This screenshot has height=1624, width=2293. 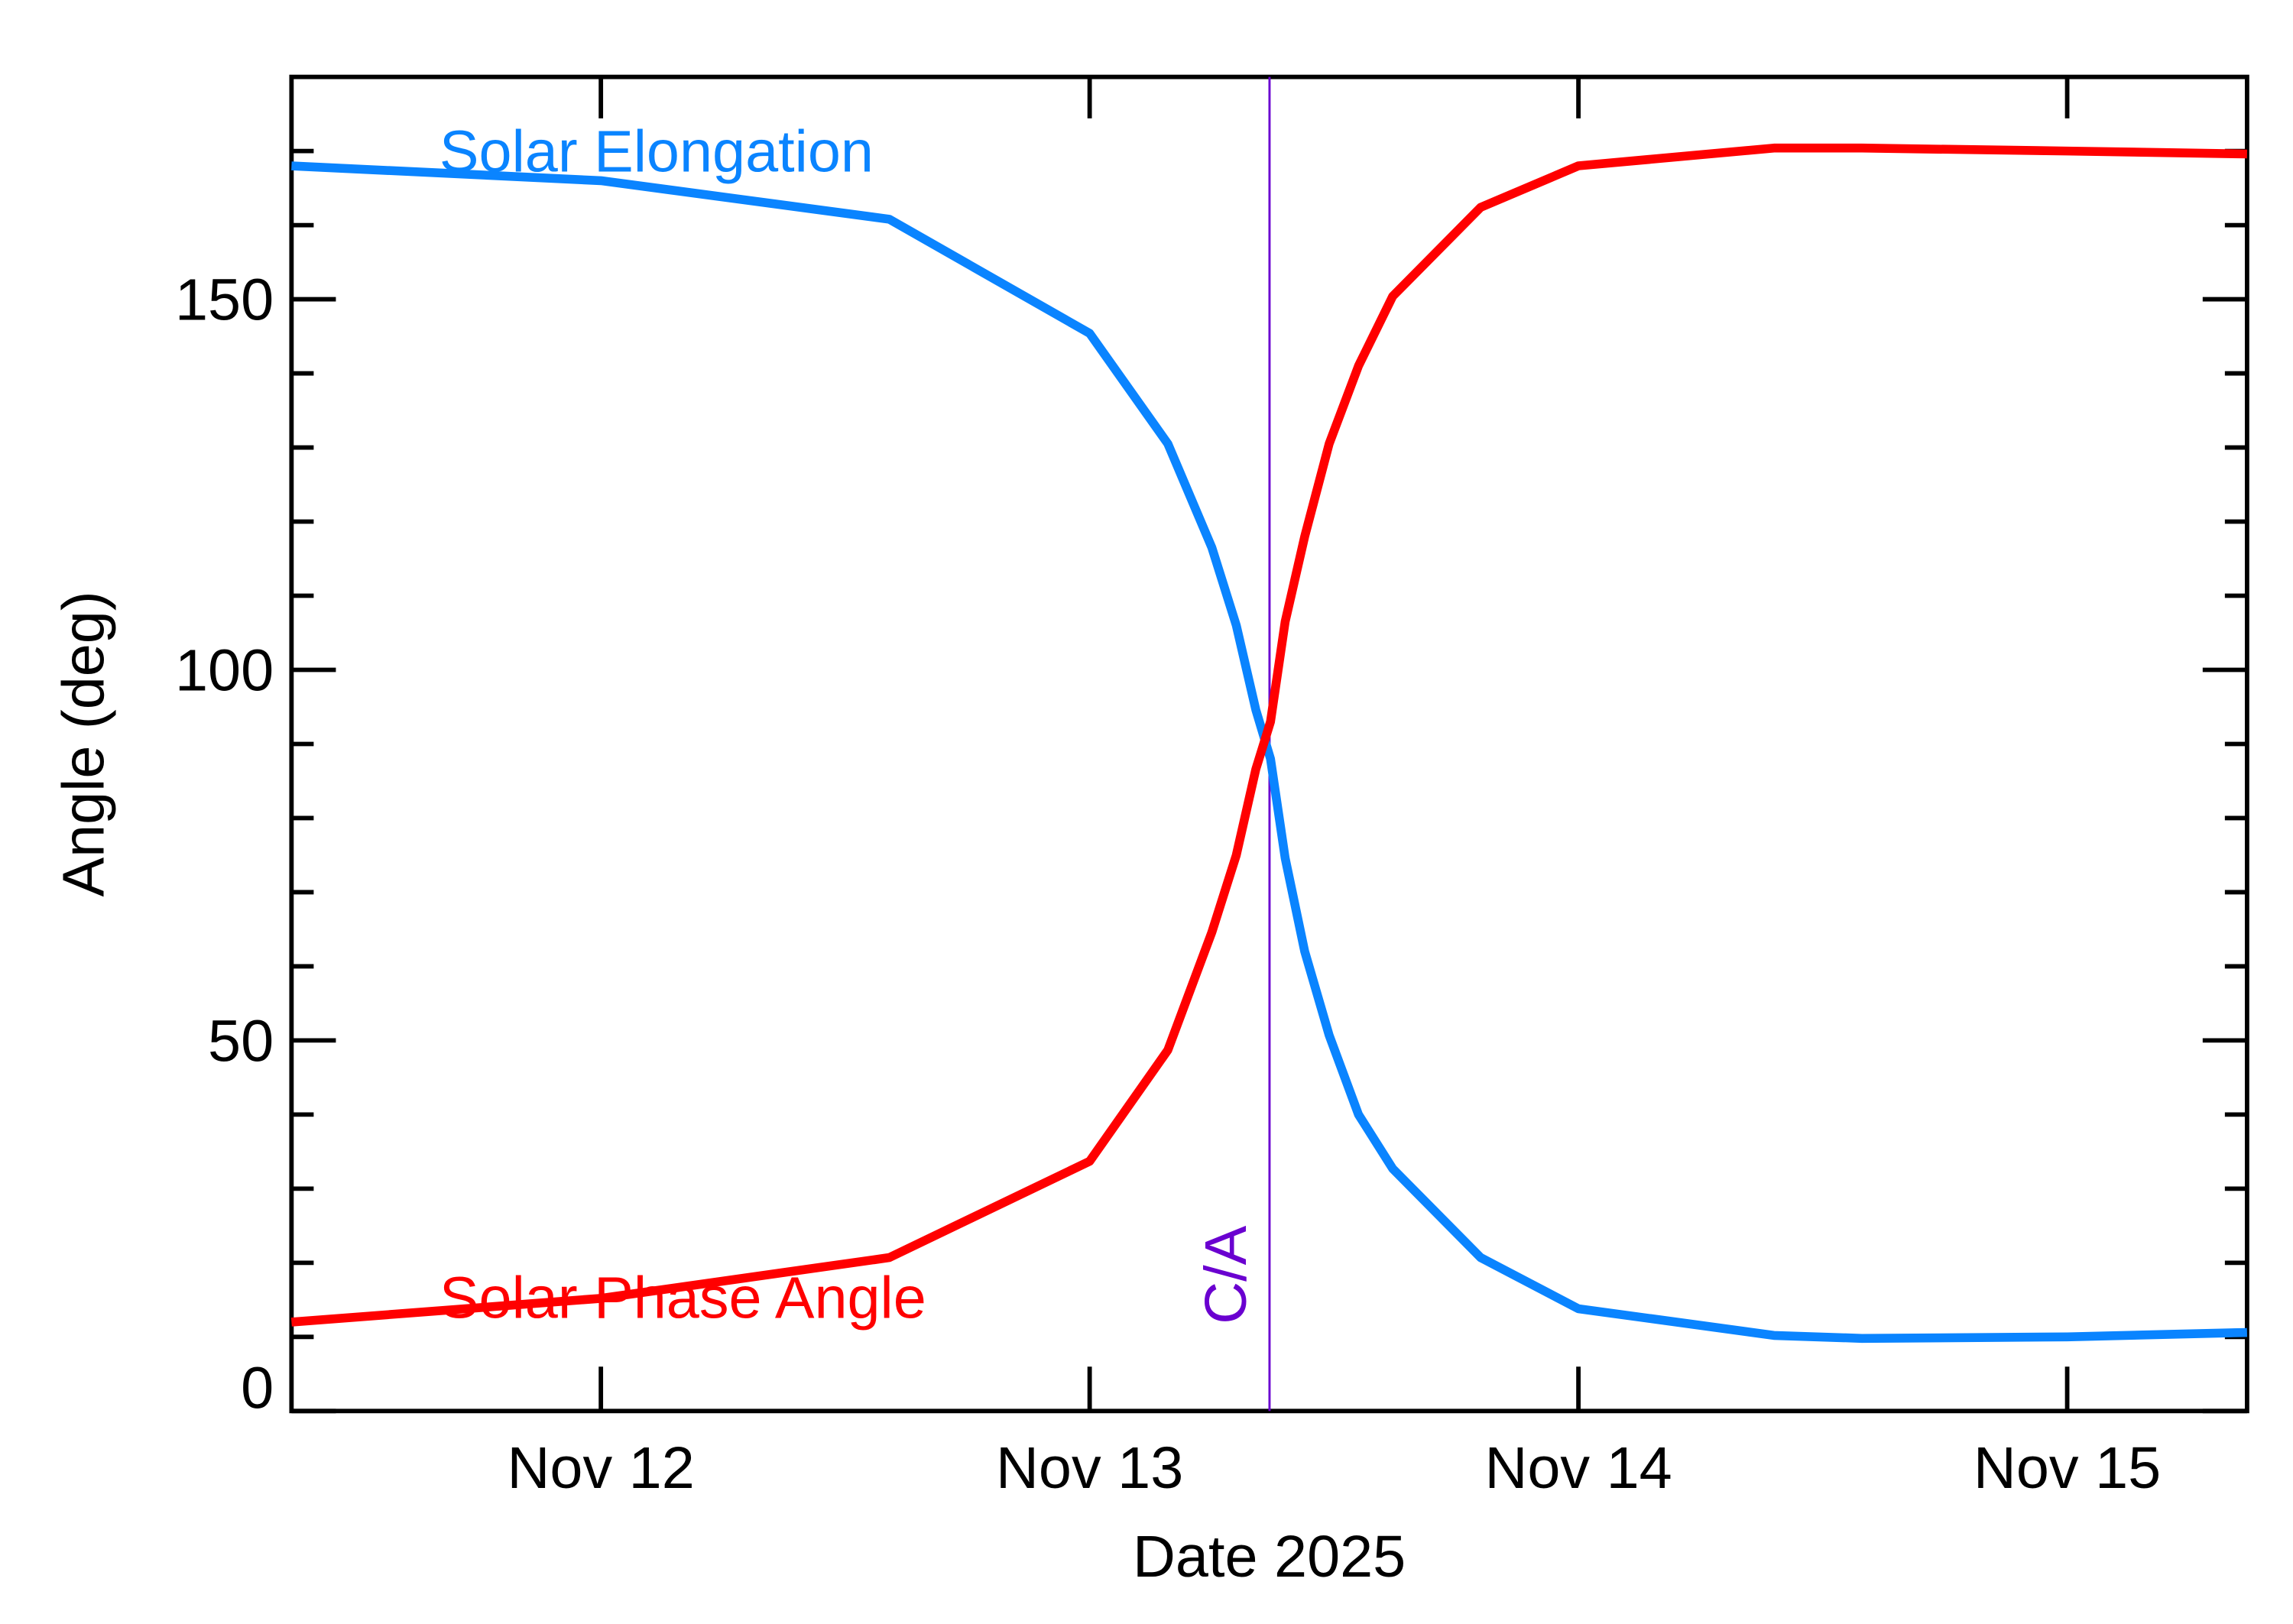 I want to click on y-tick-label: 50, so click(x=241, y=1041).